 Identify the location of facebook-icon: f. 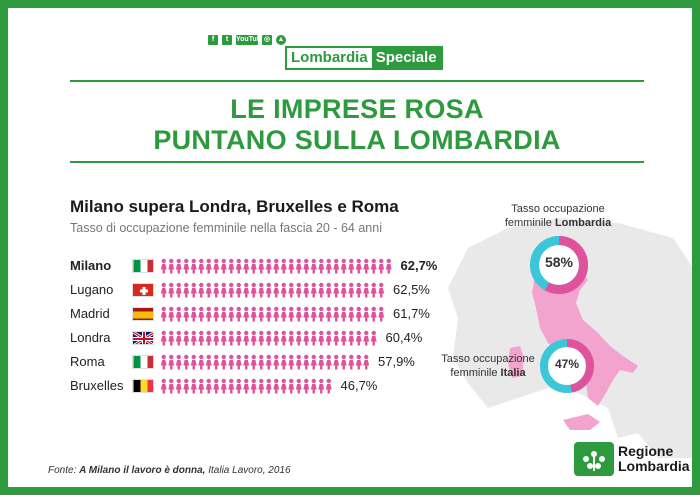
(213, 40).